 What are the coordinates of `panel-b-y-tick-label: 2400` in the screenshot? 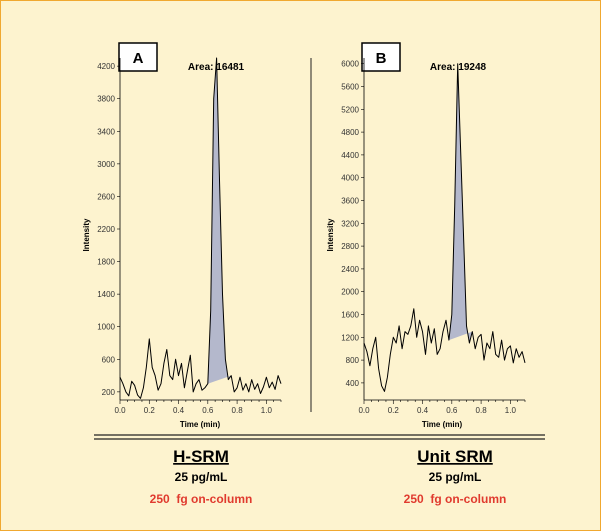 It's located at (350, 269).